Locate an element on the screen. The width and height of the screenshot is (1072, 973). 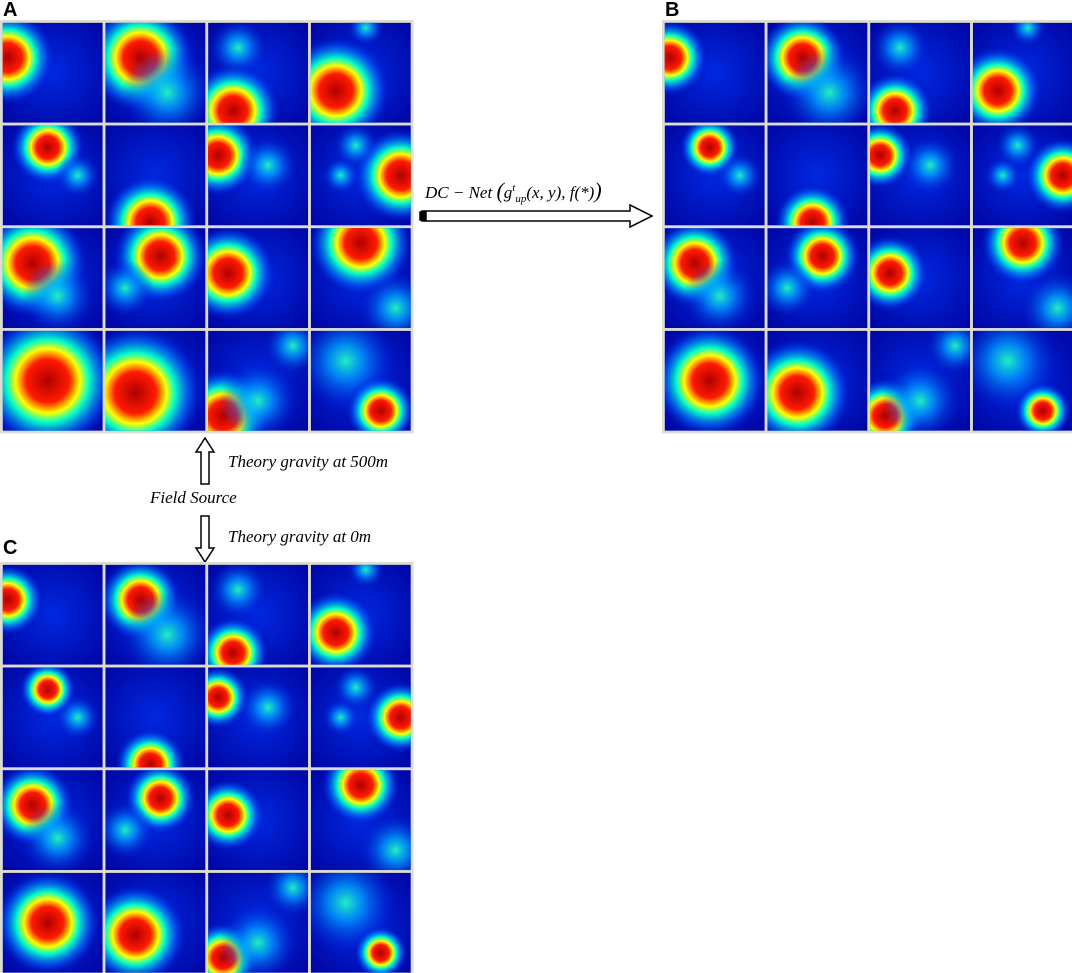
annotation: Theory gravity at 500m is located at coordinates (308, 461).